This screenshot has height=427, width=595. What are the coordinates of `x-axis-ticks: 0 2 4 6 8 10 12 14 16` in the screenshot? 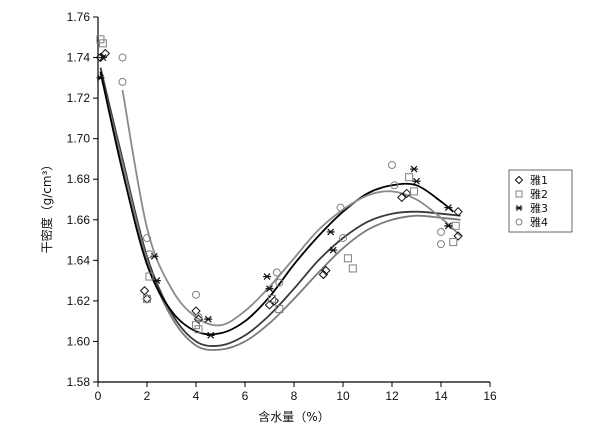 It's located at (296, 392).